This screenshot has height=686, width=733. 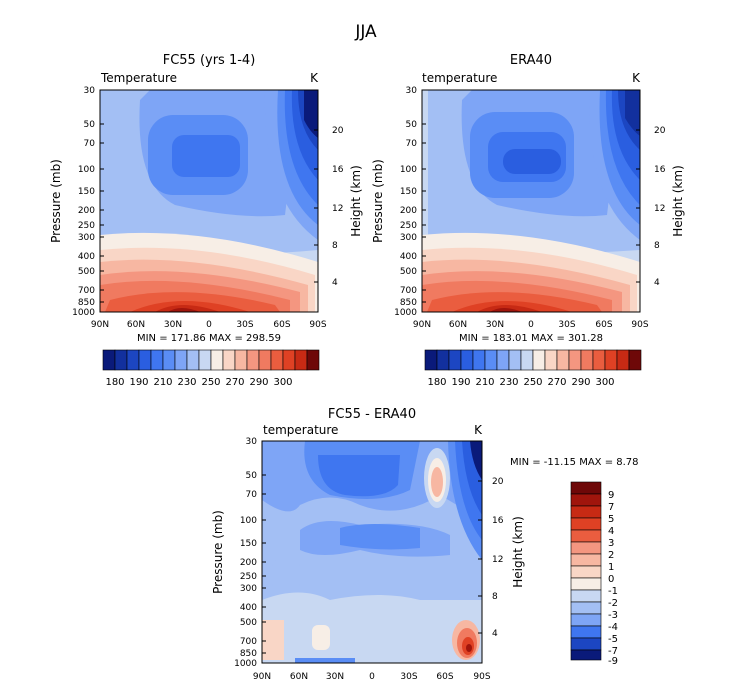 I want to click on colorbar-label: 250, so click(x=532, y=382).